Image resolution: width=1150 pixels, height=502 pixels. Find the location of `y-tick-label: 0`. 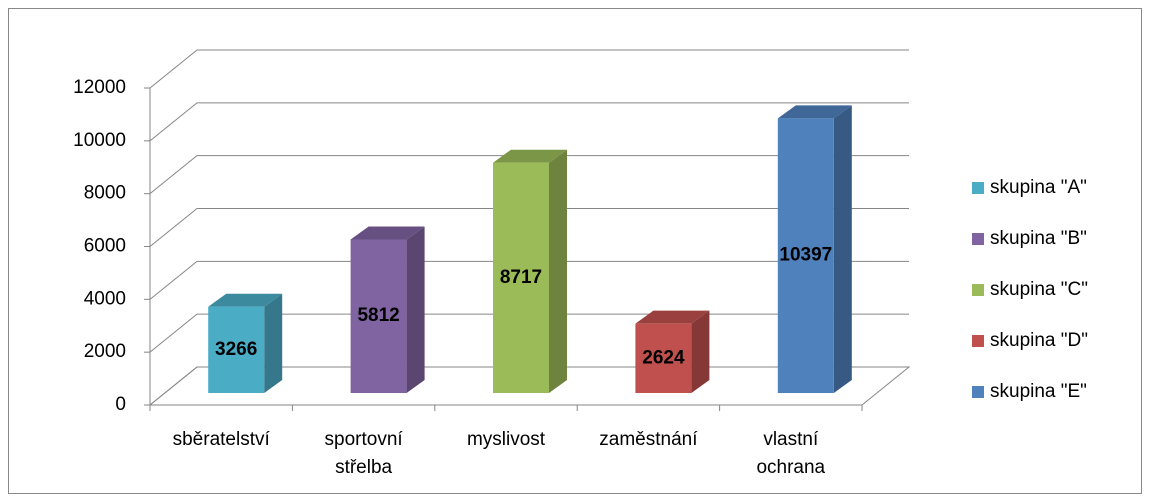

y-tick-label: 0 is located at coordinates (120, 404).